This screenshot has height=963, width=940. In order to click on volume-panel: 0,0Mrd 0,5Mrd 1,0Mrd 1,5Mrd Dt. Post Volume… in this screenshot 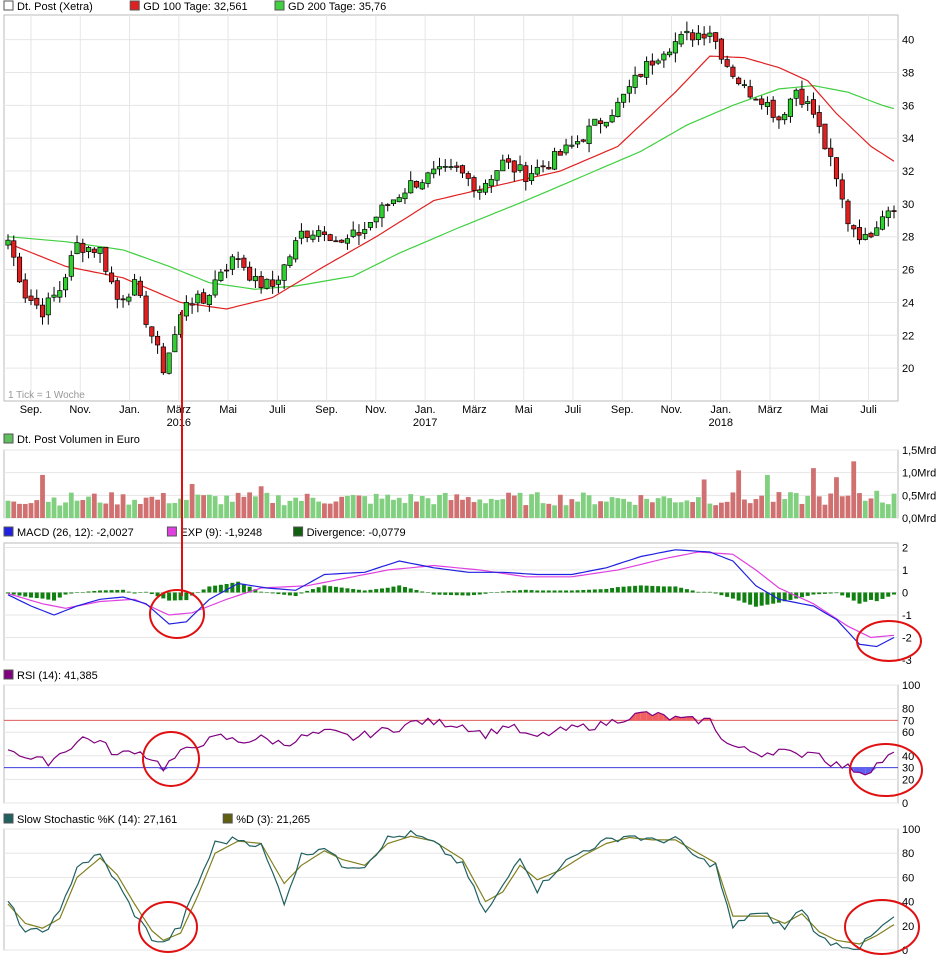, I will do `click(469, 479)`.